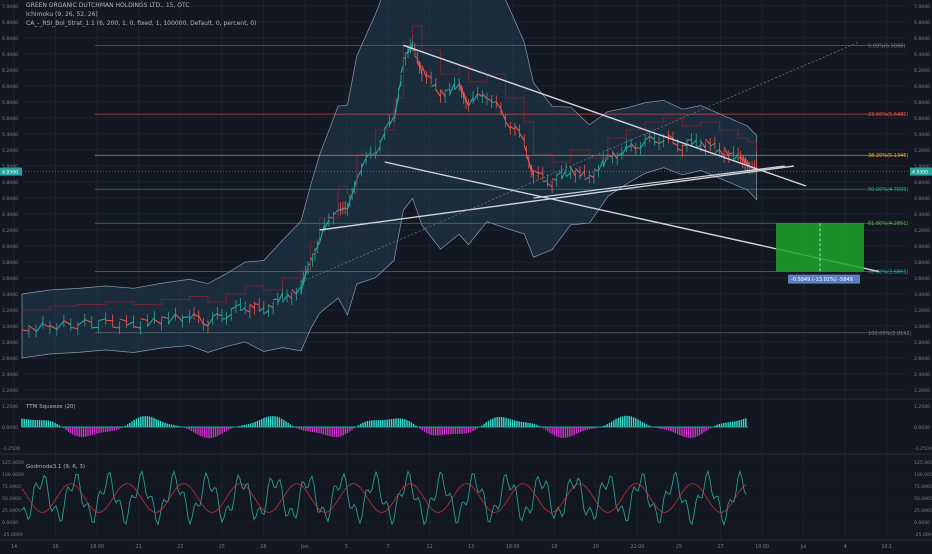 Image resolution: width=932 pixels, height=554 pixels. What do you see at coordinates (10, 151) in the screenshot?
I see `price-tick-left: 5.2000` at bounding box center [10, 151].